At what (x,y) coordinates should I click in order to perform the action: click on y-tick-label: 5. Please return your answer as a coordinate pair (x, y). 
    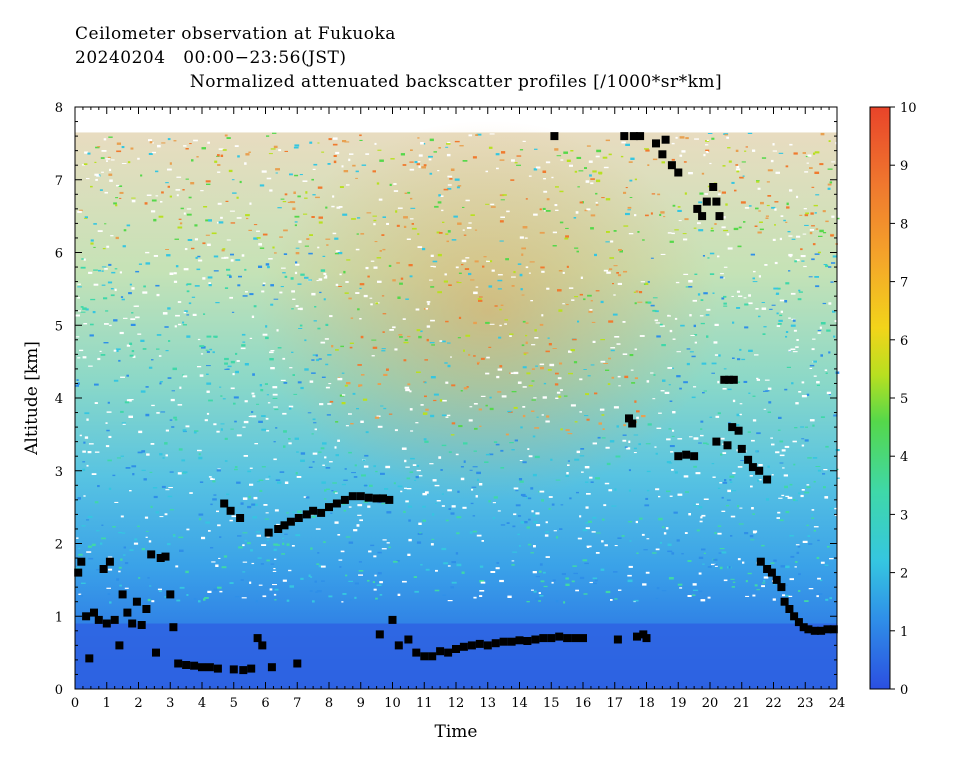
    Looking at the image, I should click on (59, 326).